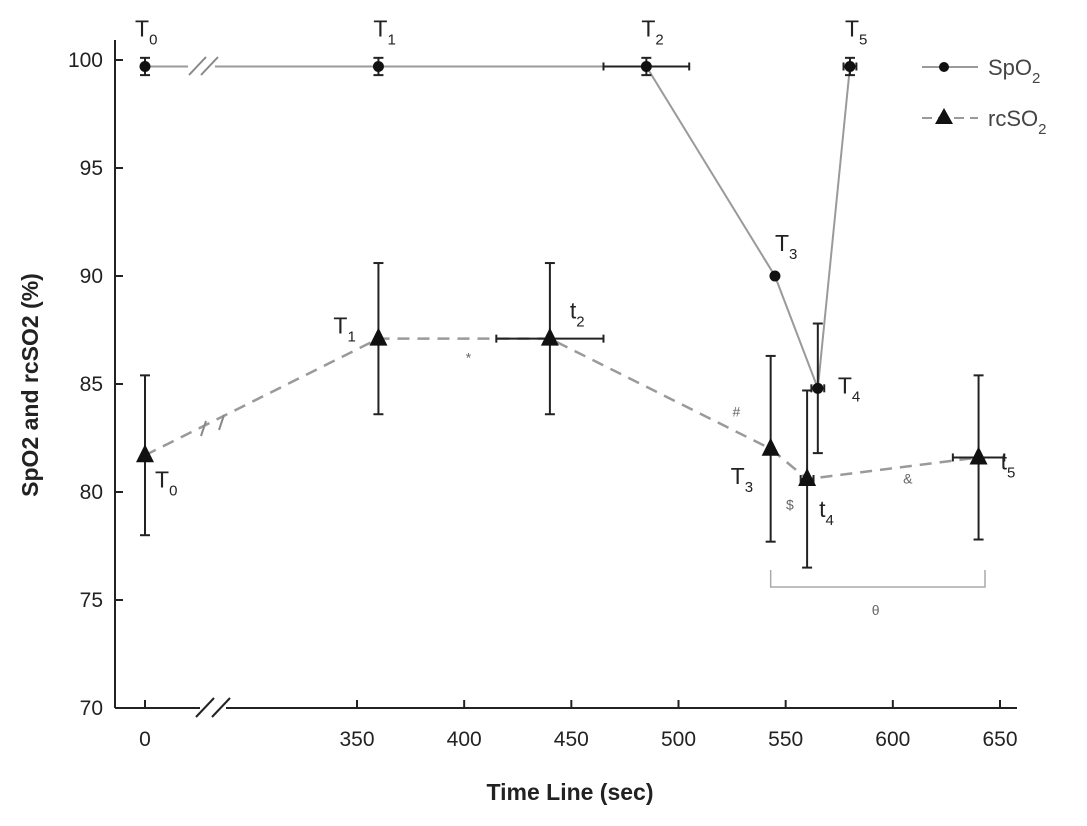  What do you see at coordinates (356, 739) in the screenshot?
I see `x-tick-label: 350` at bounding box center [356, 739].